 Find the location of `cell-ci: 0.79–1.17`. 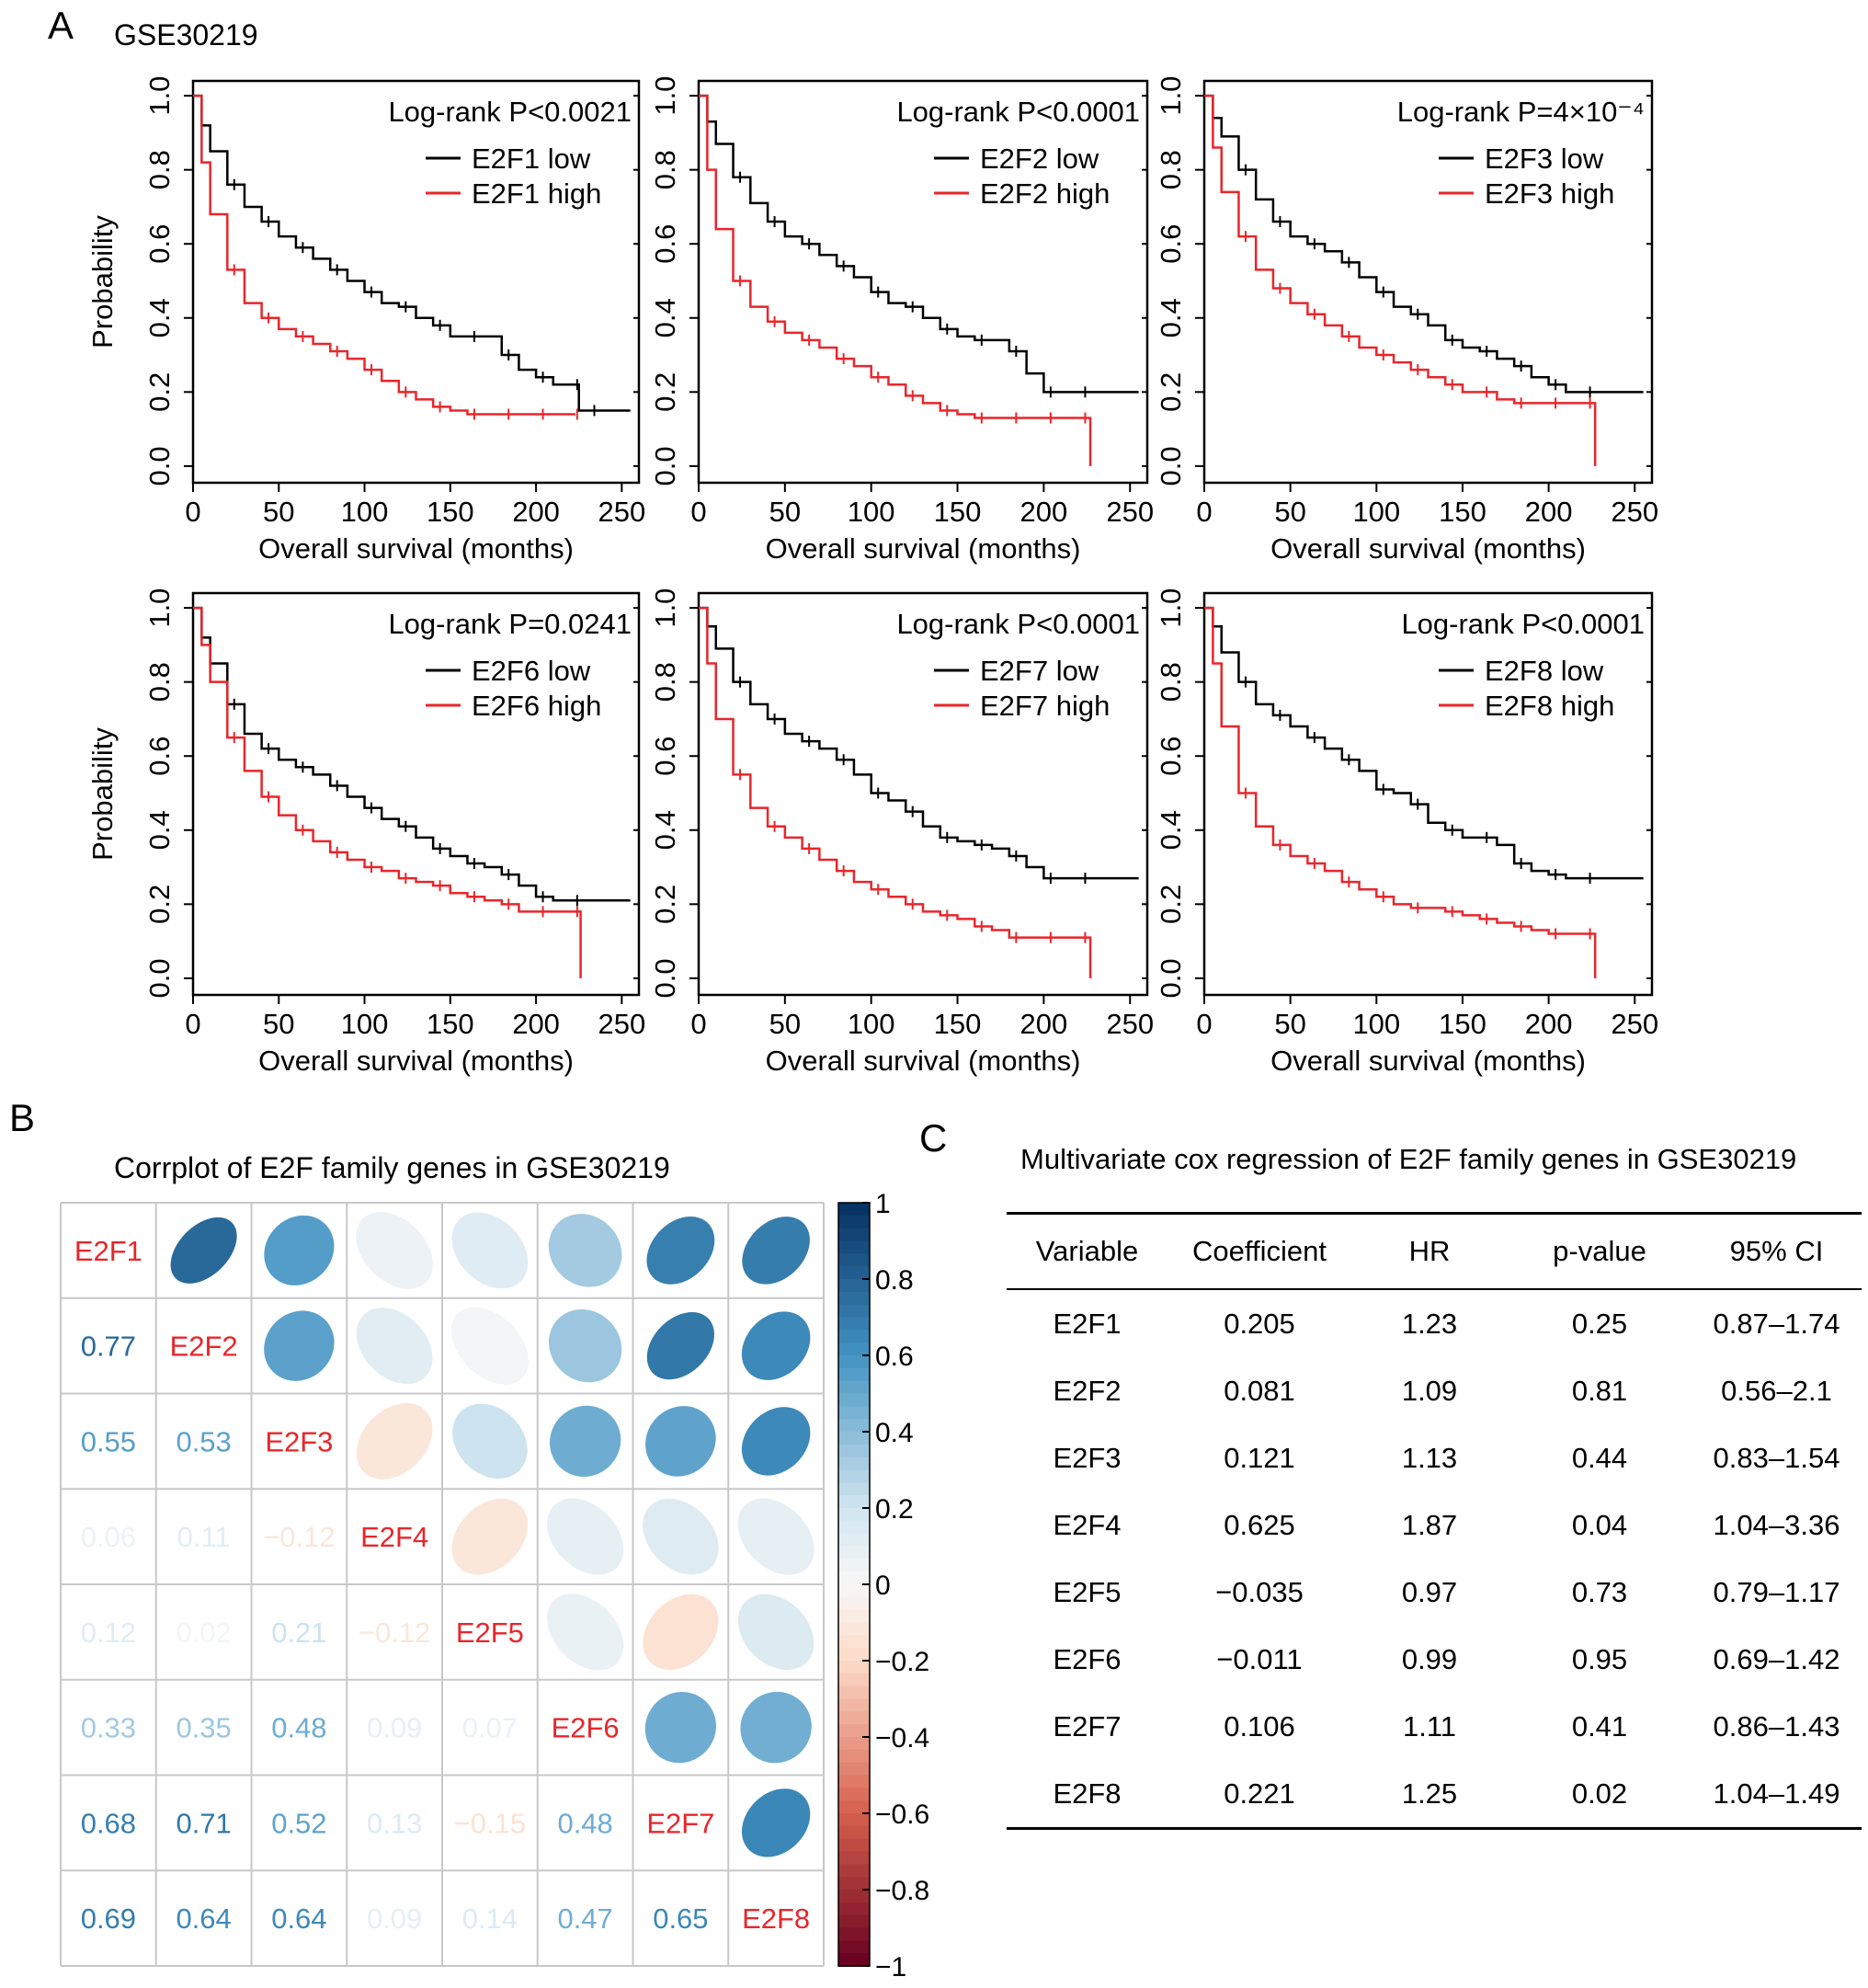

cell-ci: 0.79–1.17 is located at coordinates (1777, 1591).